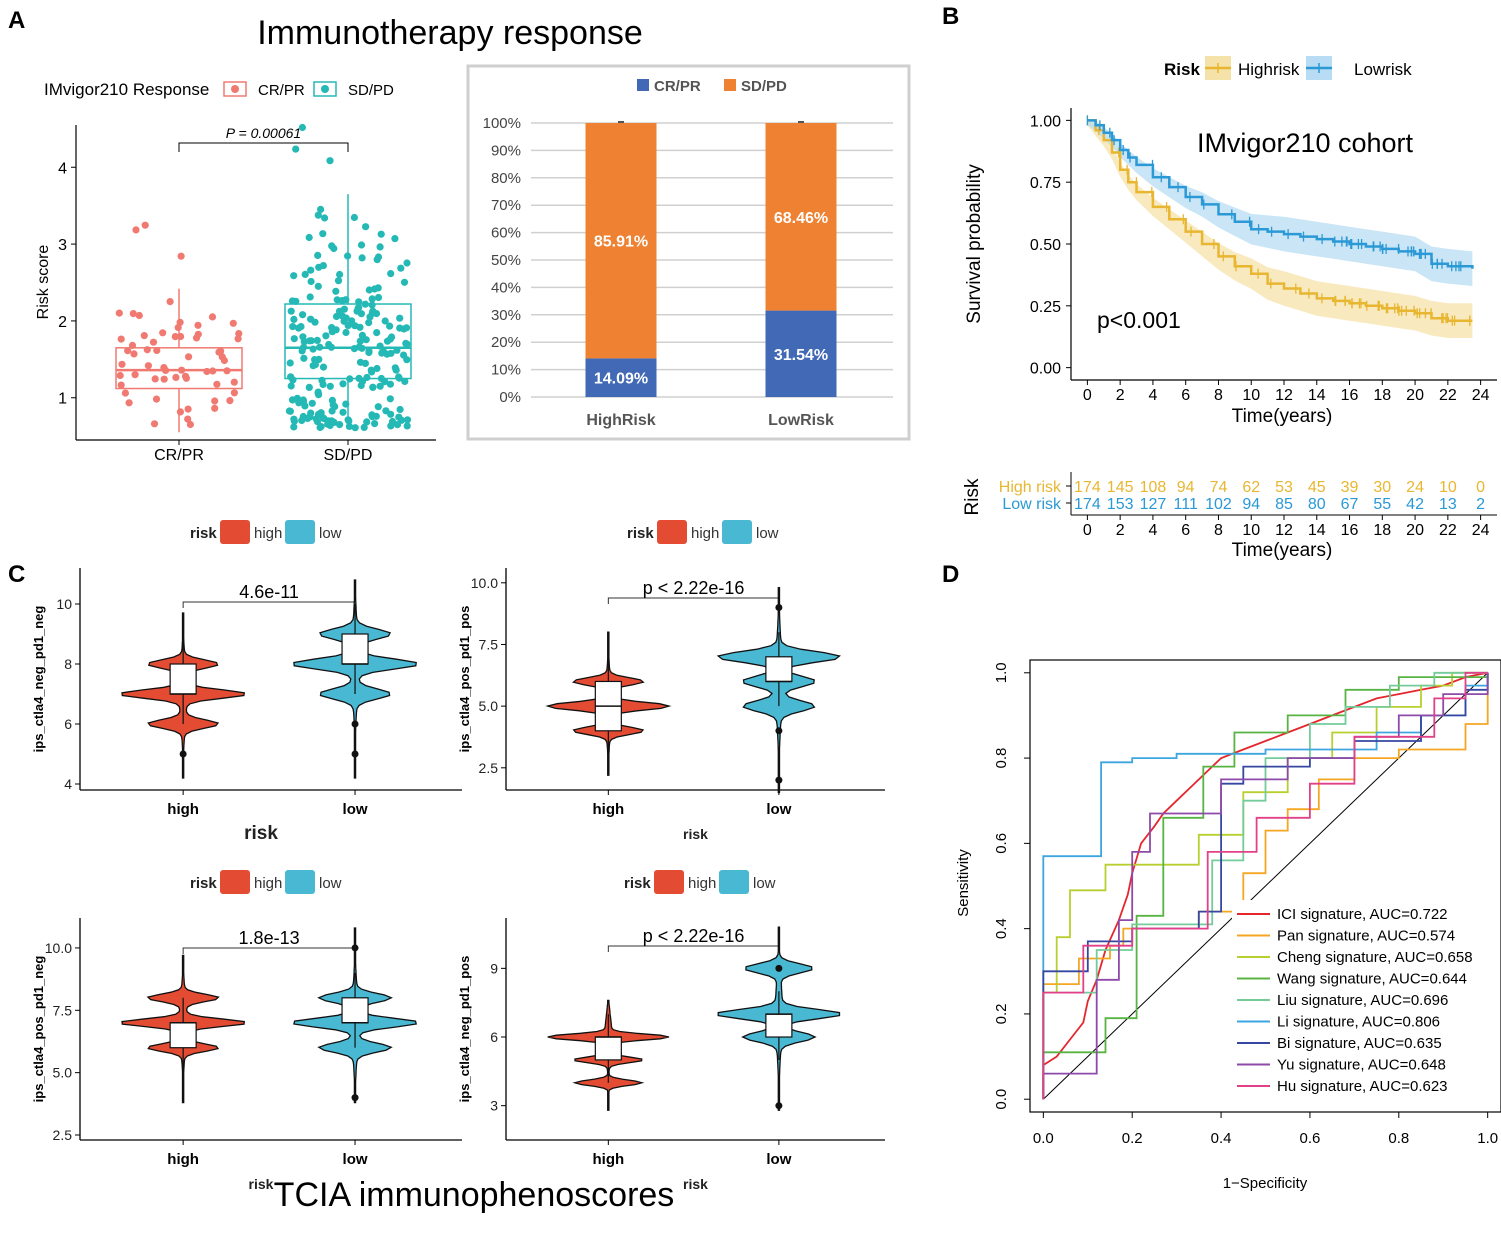  What do you see at coordinates (1120, 395) in the screenshot?
I see `x-tick-label: 2` at bounding box center [1120, 395].